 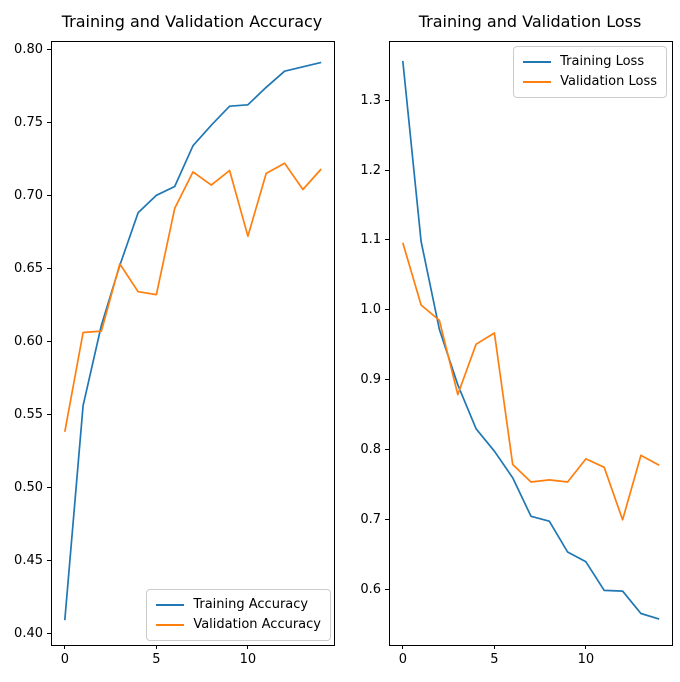 What do you see at coordinates (370, 380) in the screenshot?
I see `y-axis-tick-label: 0.9` at bounding box center [370, 380].